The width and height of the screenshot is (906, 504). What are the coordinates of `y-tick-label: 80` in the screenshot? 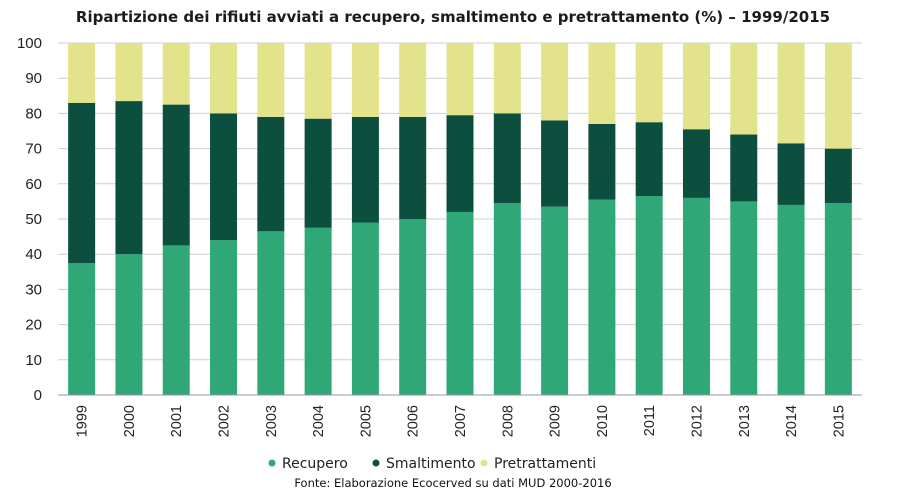 It's located at (33, 113).